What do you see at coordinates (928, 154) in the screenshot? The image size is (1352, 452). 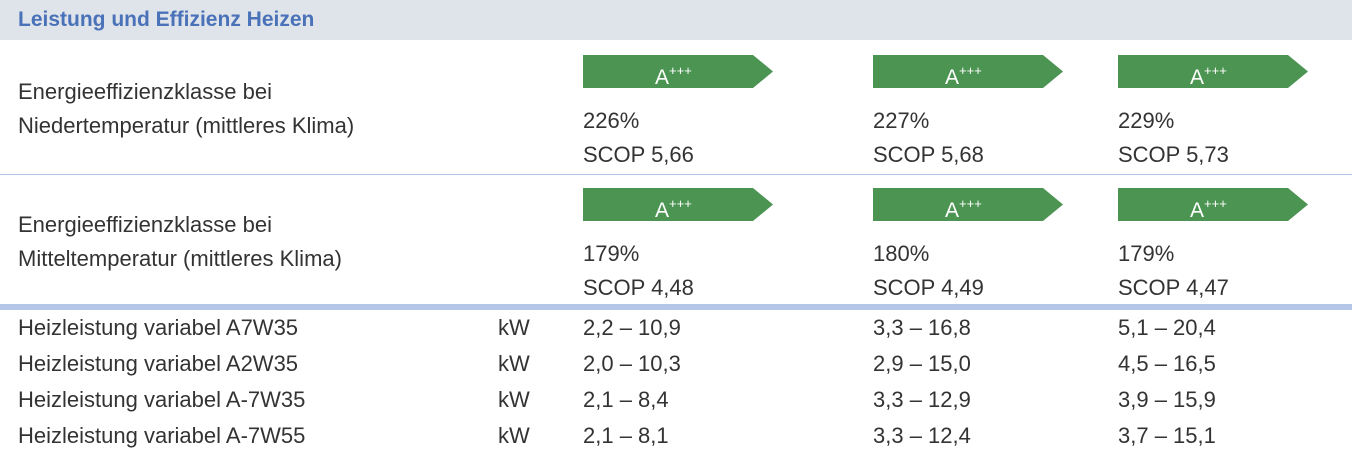 I see `scop: SCOP 5,68` at bounding box center [928, 154].